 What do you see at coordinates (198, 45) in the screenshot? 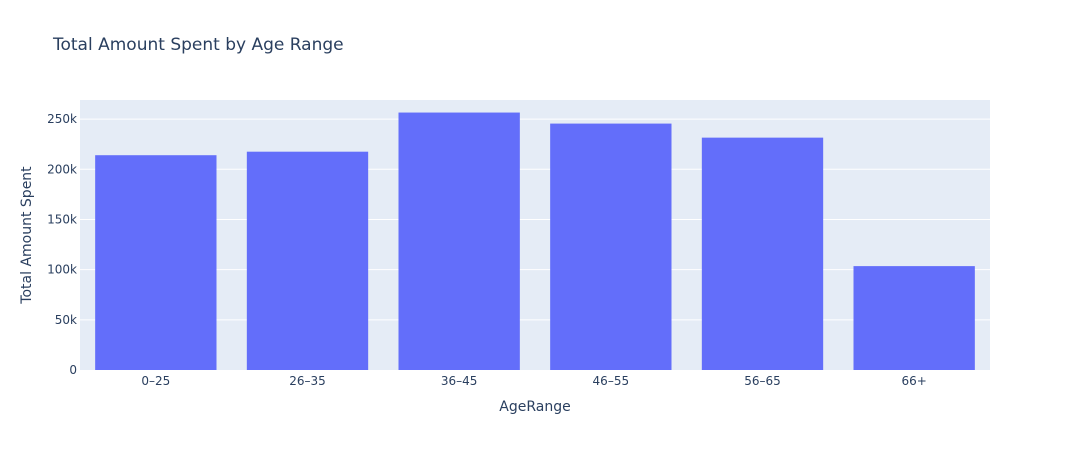
I see `chart-title: Total Amount Spent by Age Range` at bounding box center [198, 45].